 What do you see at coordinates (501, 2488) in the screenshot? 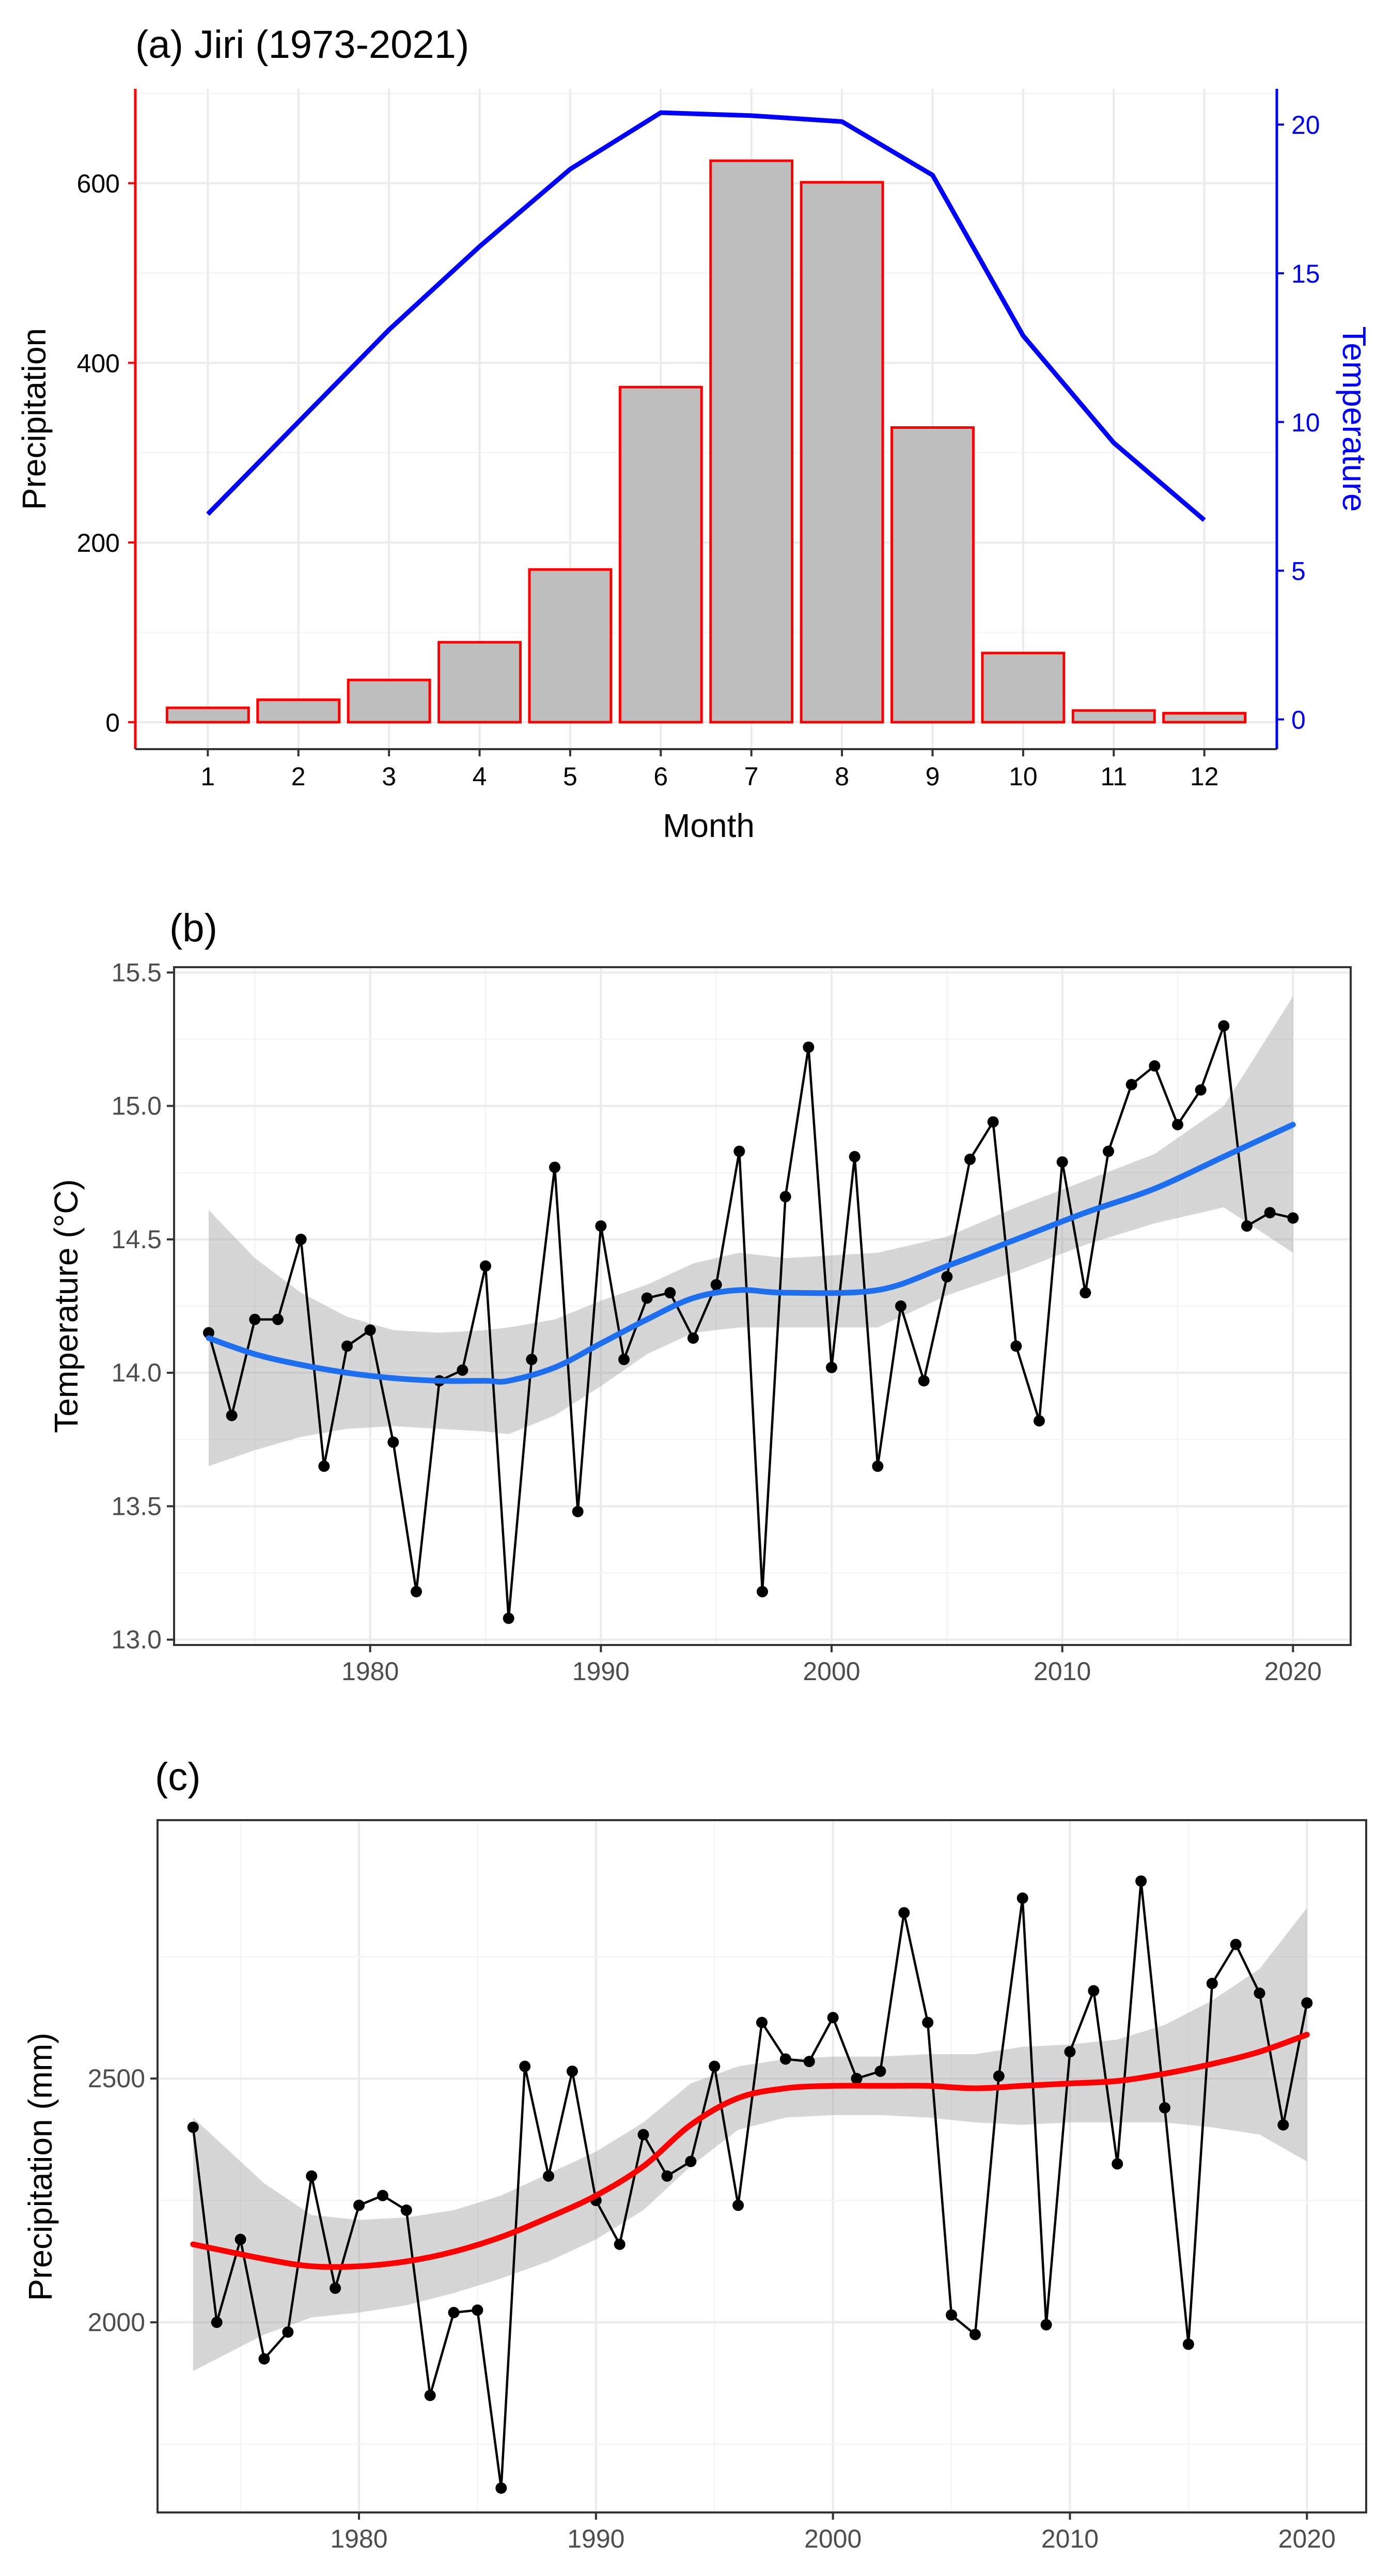
I see `panel-c-point-1986` at bounding box center [501, 2488].